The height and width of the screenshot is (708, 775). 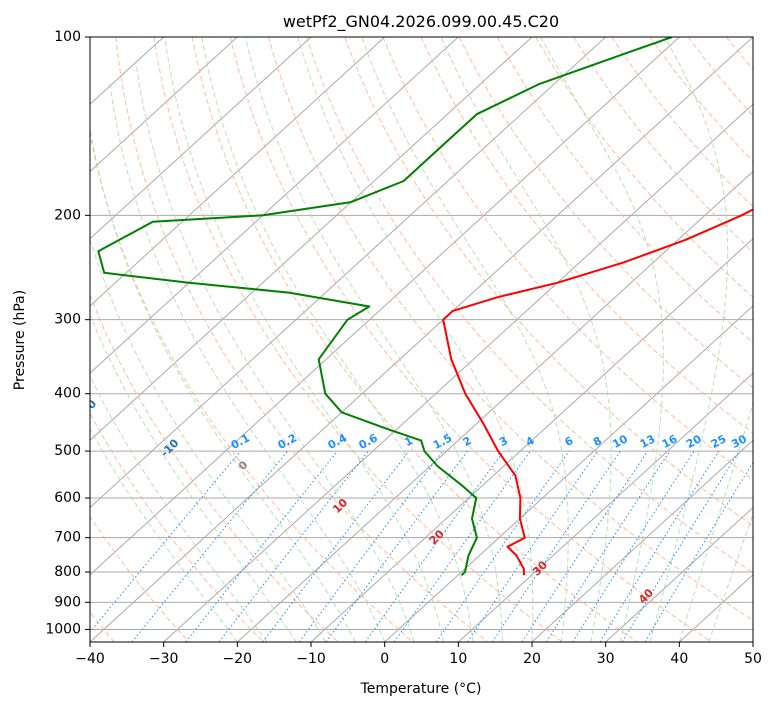 What do you see at coordinates (20, 340) in the screenshot?
I see `y-axis-label: Pressure (hPa)` at bounding box center [20, 340].